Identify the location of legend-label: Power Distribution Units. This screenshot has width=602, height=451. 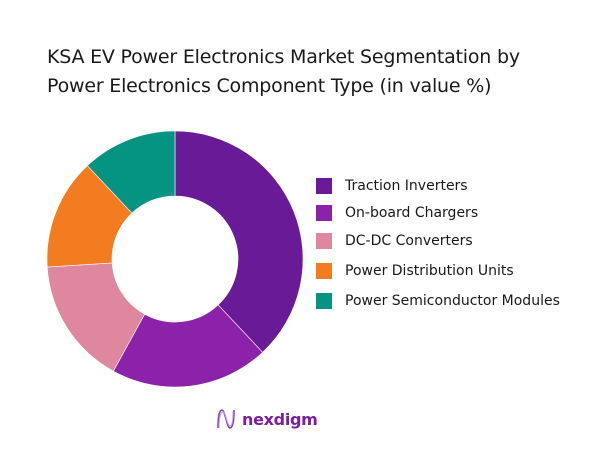
(429, 271).